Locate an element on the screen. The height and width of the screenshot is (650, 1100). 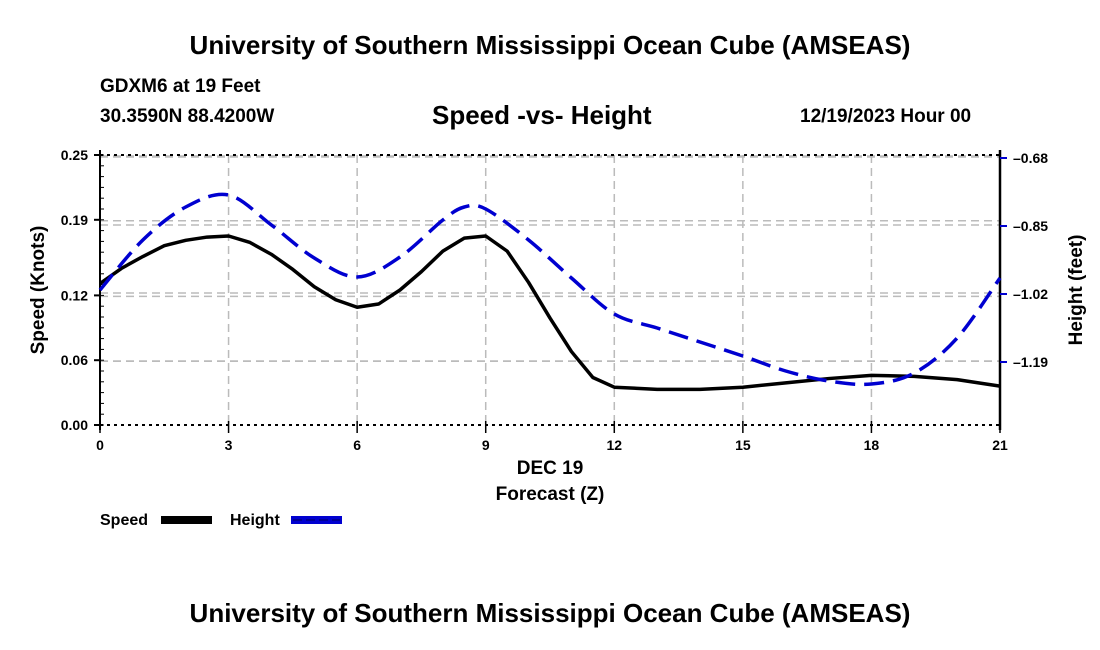
x-tick-label: 0 is located at coordinates (100, 445).